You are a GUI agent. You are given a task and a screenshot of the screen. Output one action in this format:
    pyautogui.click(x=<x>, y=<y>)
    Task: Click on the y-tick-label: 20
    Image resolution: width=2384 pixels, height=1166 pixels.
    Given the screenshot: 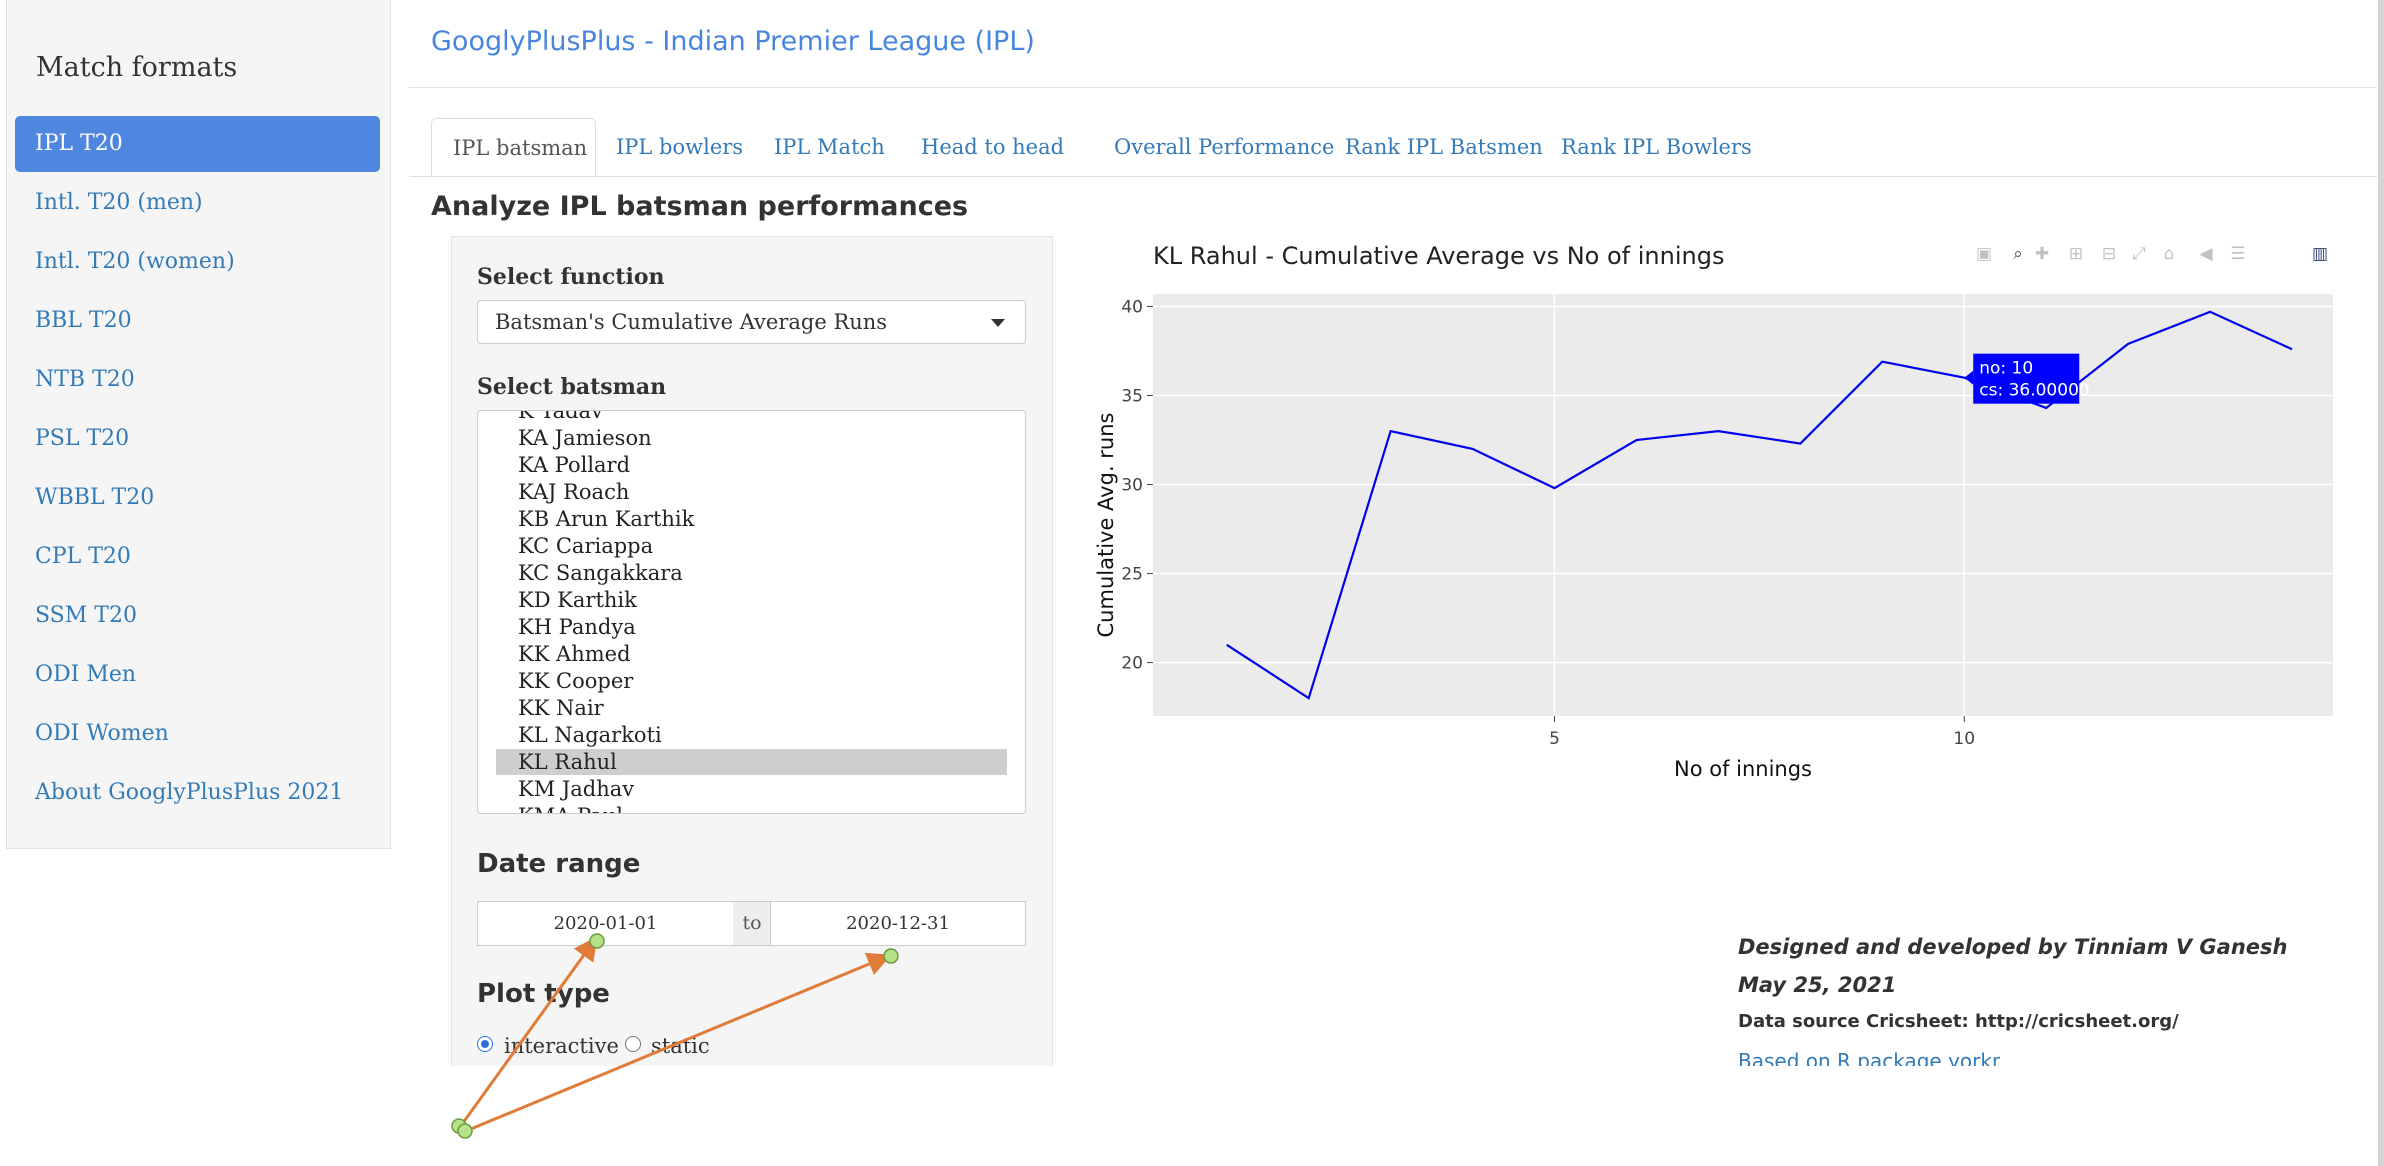 What is the action you would take?
    pyautogui.click(x=1132, y=664)
    